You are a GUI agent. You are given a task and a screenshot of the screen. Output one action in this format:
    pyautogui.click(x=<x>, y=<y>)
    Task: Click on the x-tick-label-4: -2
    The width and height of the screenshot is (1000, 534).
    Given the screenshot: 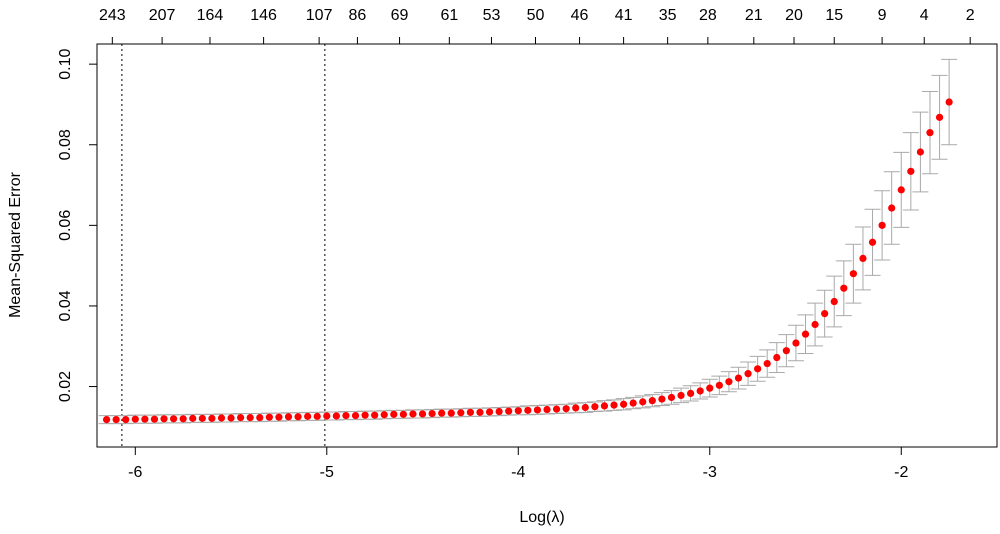 What is the action you would take?
    pyautogui.click(x=901, y=472)
    